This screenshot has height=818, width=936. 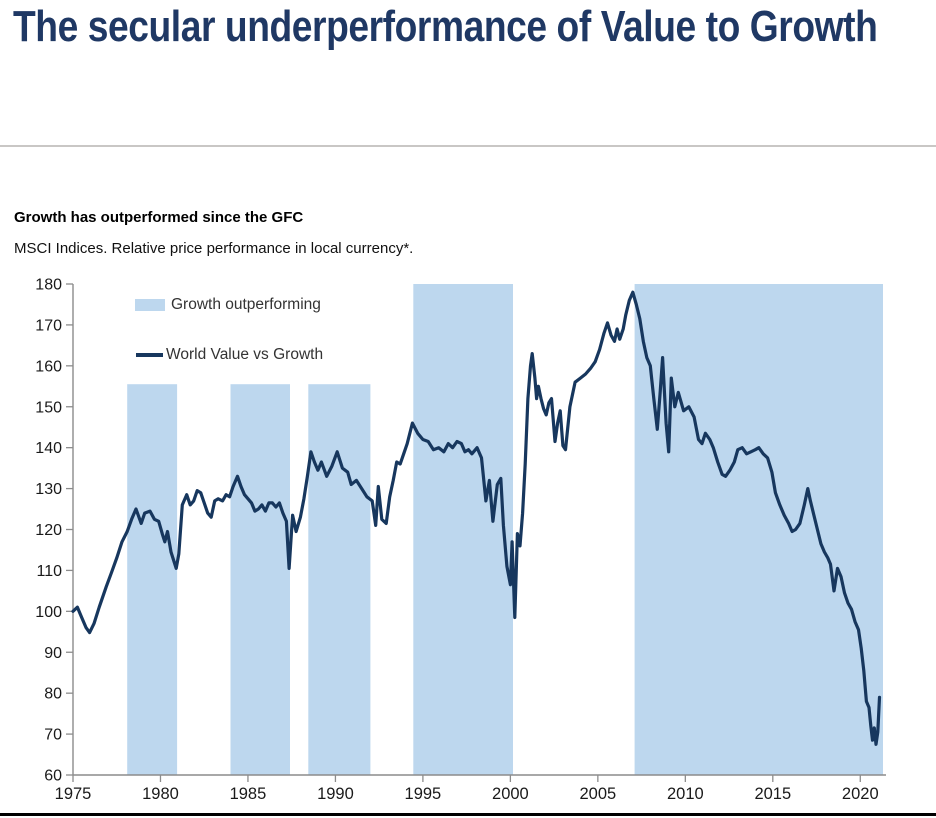 I want to click on line-swatch-icon, so click(x=149, y=355).